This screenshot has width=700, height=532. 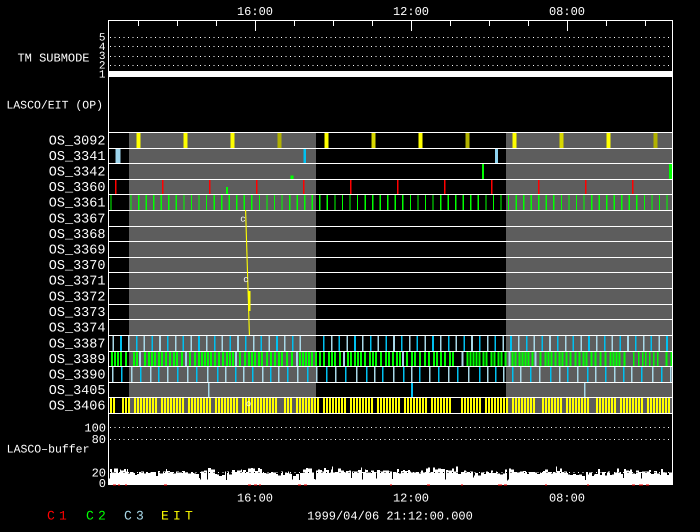 I want to click on svg-text: OS_3361, so click(x=77, y=203).